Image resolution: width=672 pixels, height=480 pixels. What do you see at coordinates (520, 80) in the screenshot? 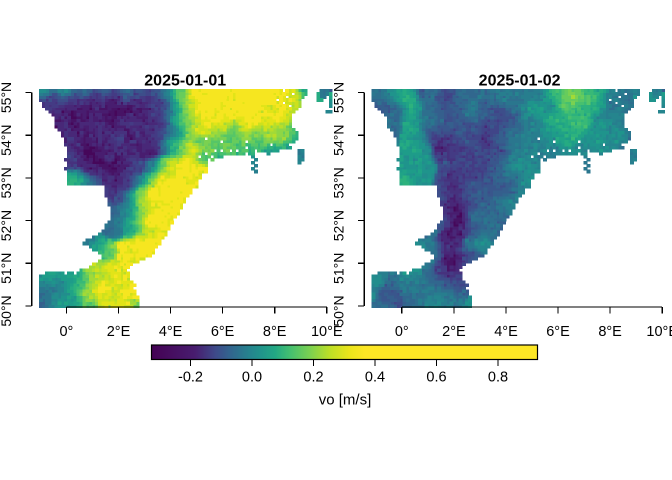
I see `svg-text: 2025-01-02` at bounding box center [520, 80].